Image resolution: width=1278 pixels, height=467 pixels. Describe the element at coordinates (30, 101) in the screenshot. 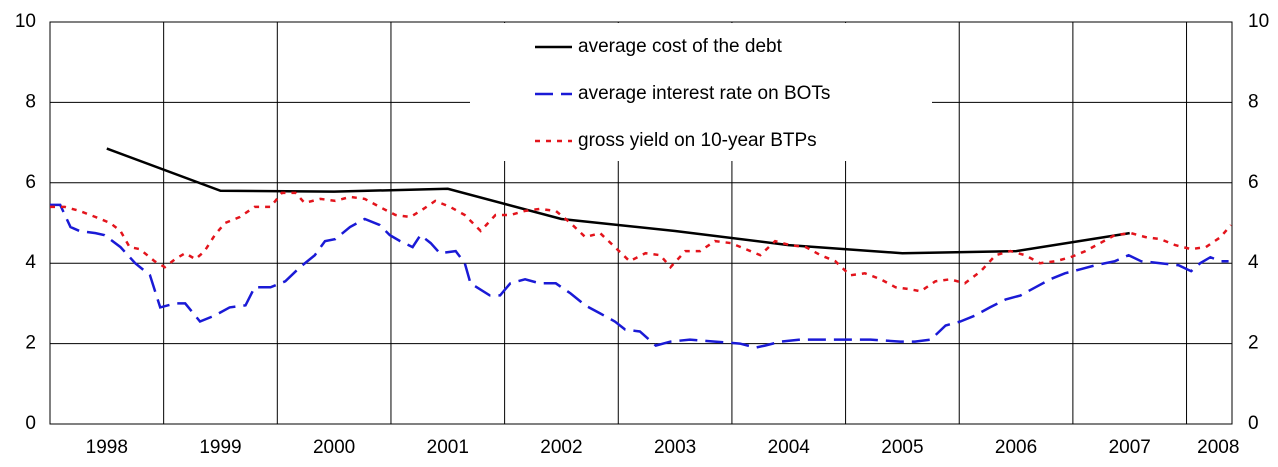

I see `y-tick-label: 8` at that location.